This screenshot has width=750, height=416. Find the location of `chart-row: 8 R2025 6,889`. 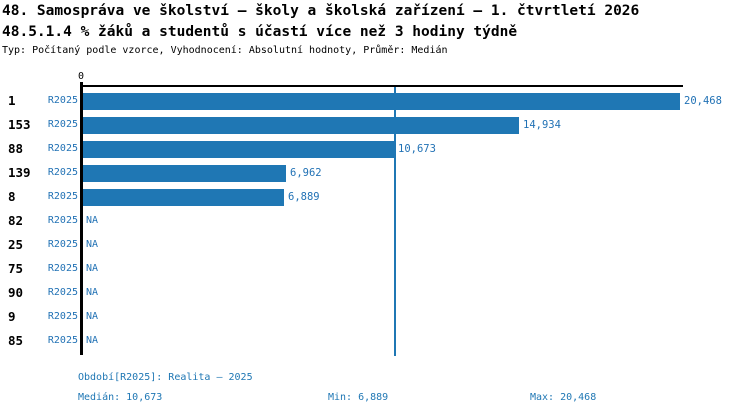

chart-row: 8 R2025 6,889 is located at coordinates (375, 197).